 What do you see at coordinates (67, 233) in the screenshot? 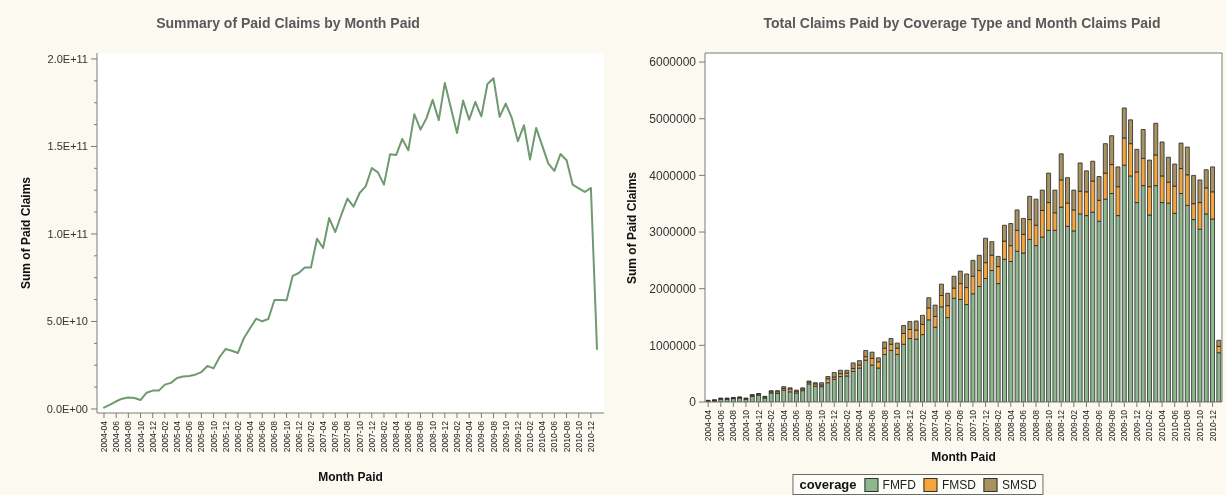
I see `y-tick-label: 1.0E+11` at bounding box center [67, 233].